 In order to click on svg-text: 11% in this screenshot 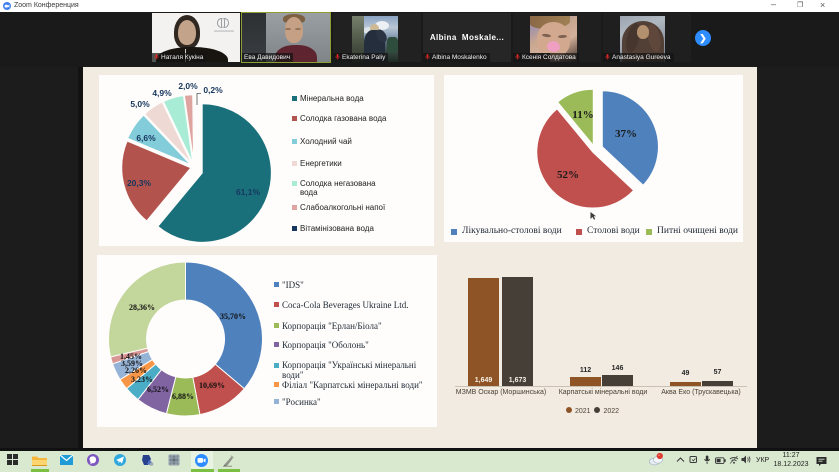, I will do `click(582, 115)`.